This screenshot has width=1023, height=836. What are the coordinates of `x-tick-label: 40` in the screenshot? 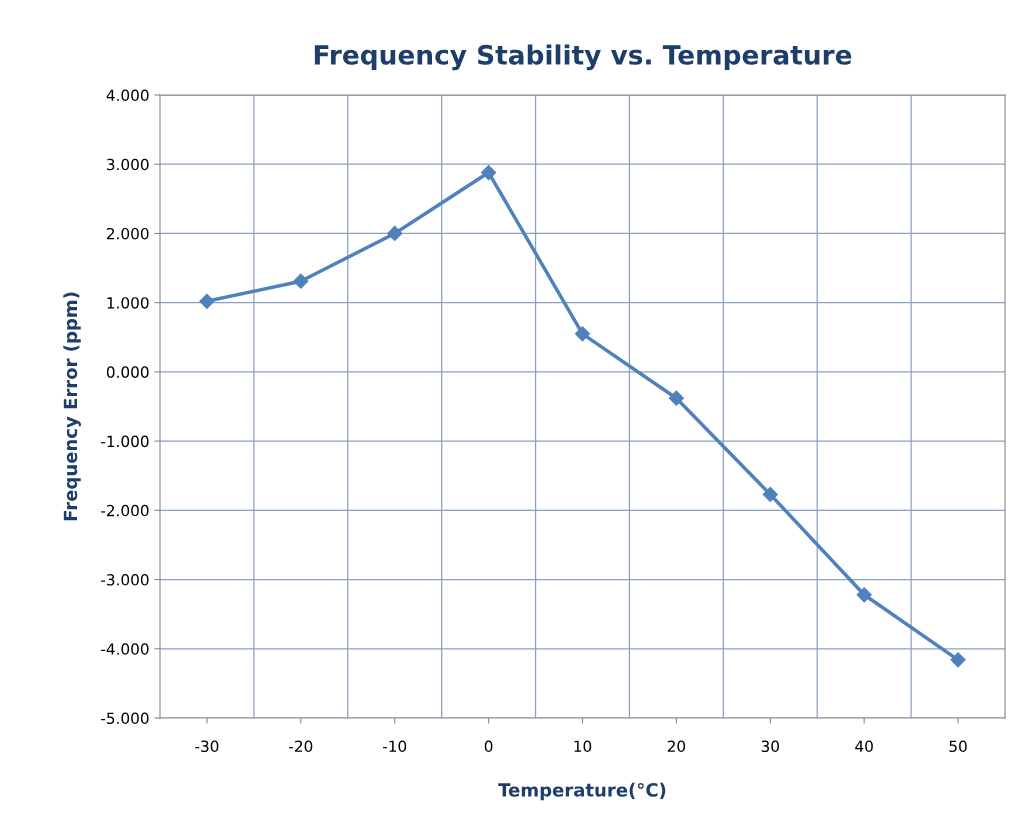 It's located at (864, 746).